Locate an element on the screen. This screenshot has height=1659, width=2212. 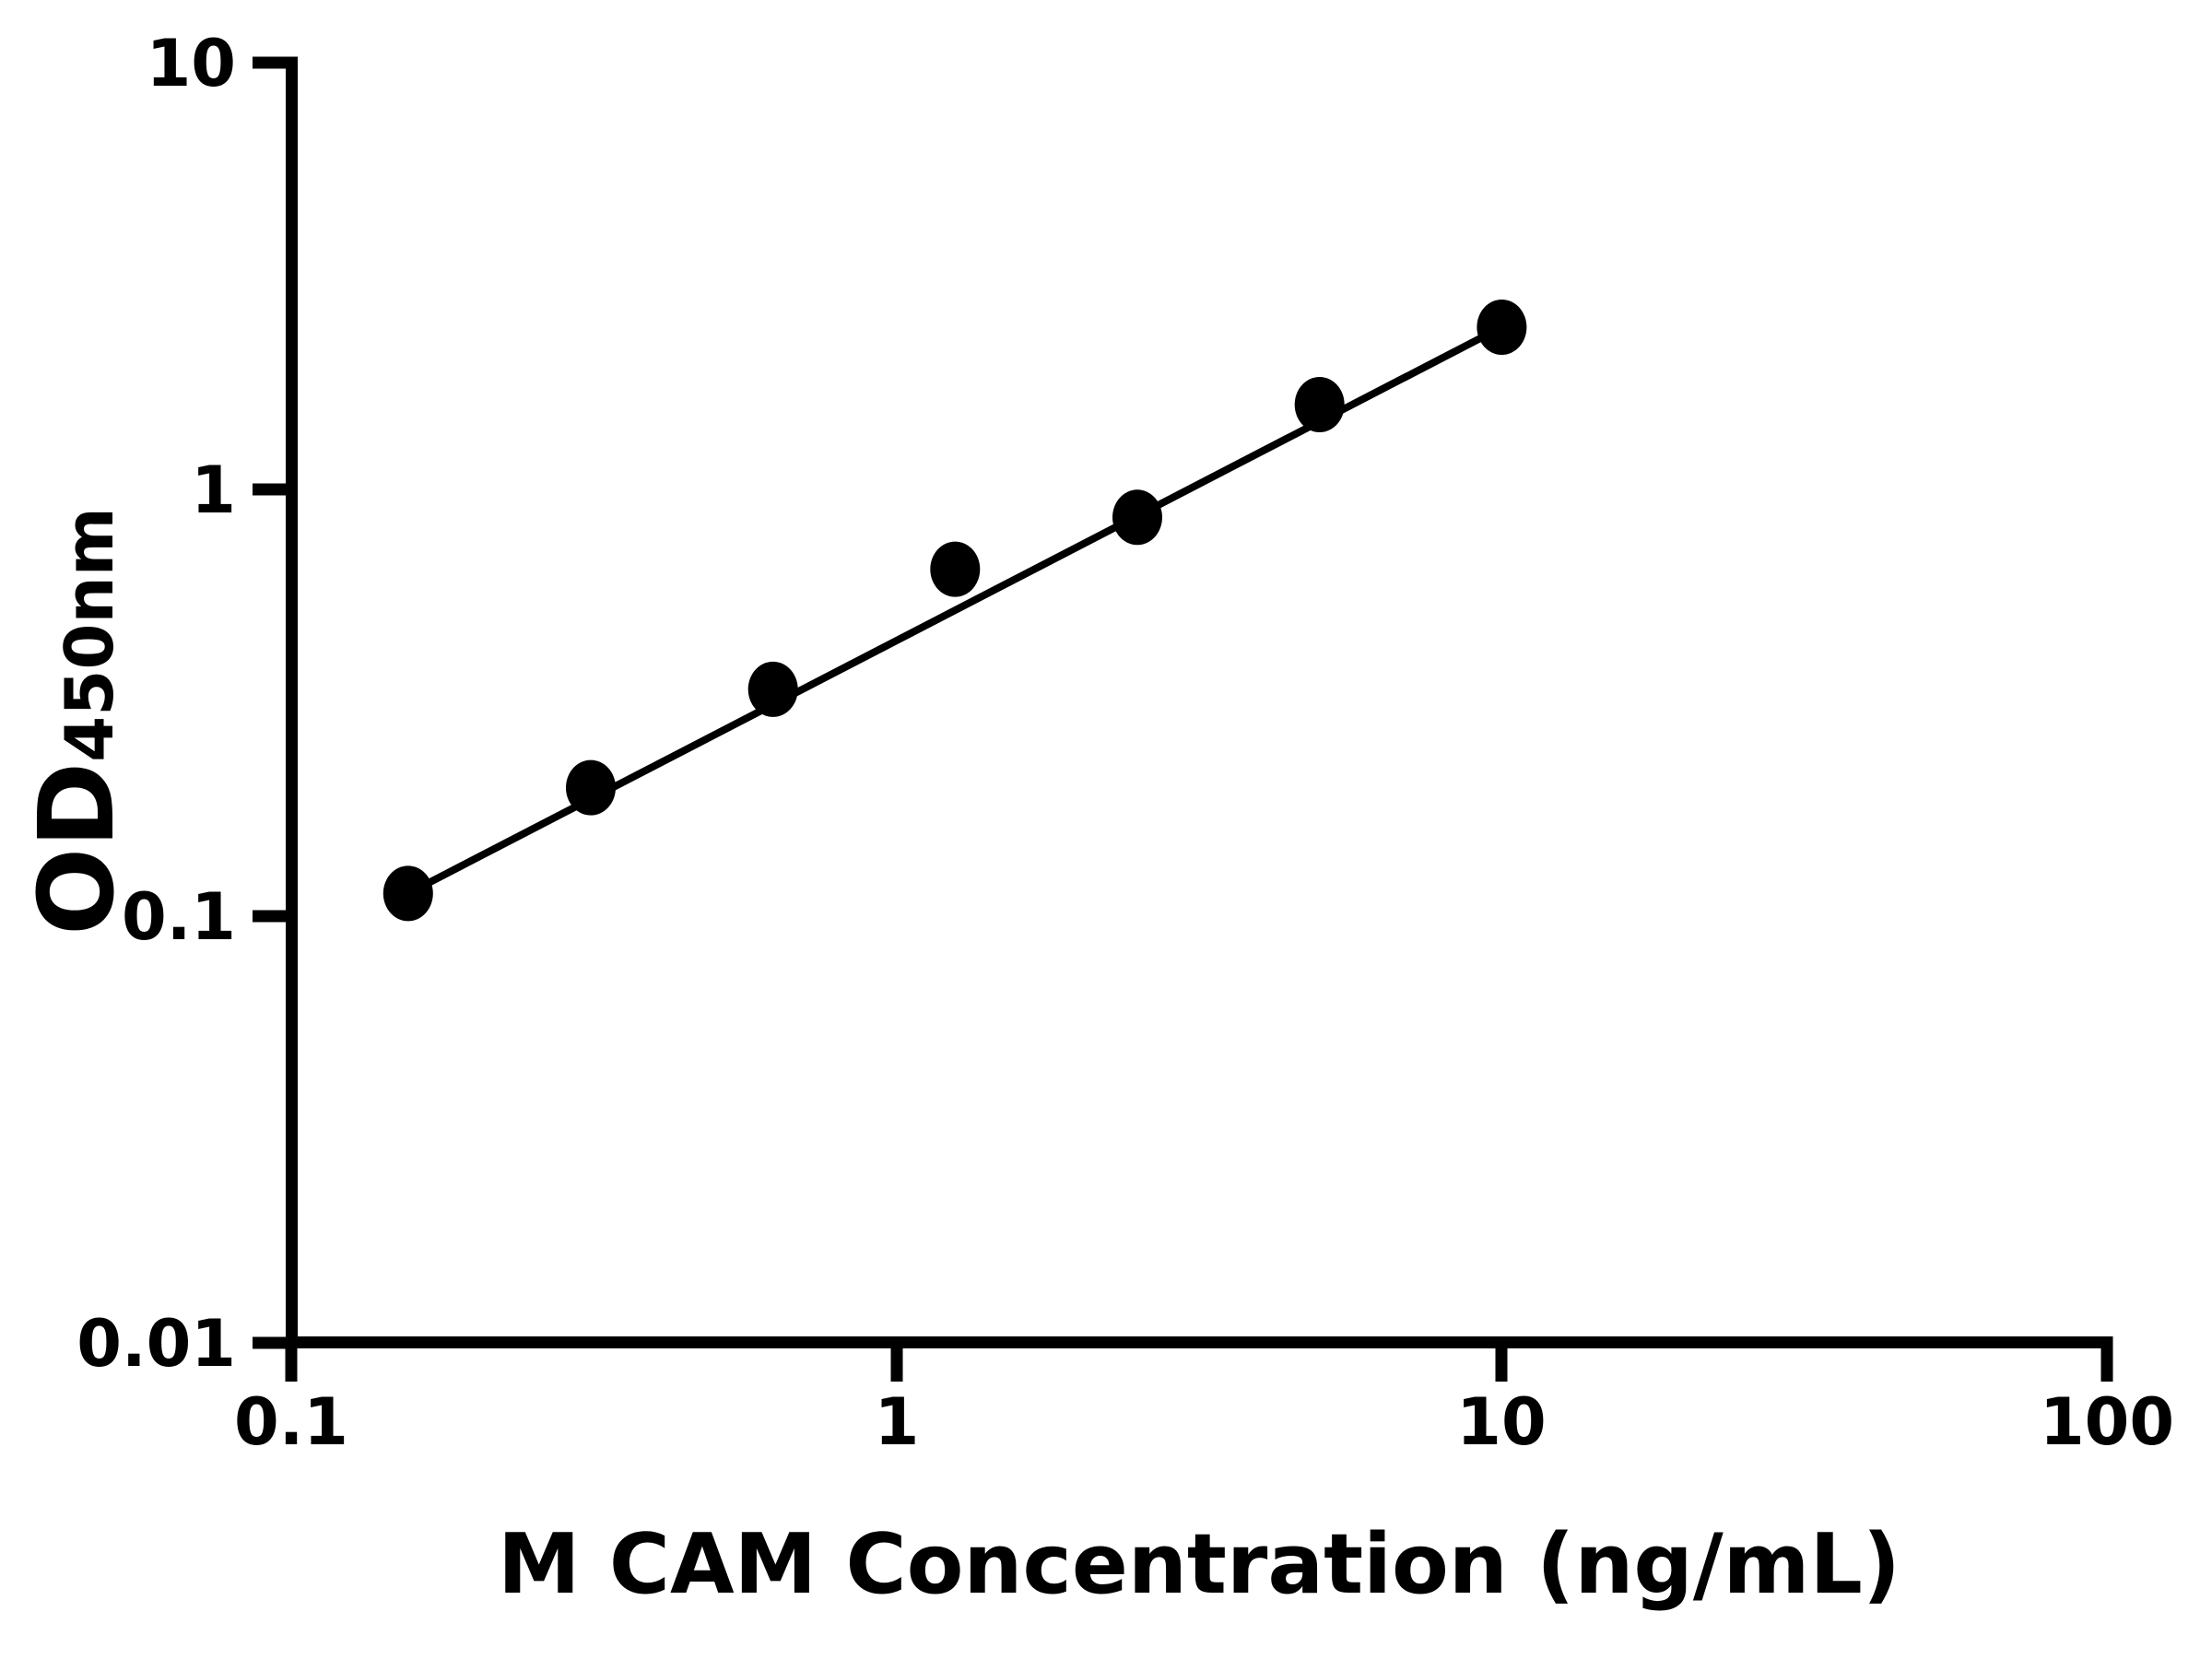
x-axis-title: M CAM Concentration (ng/mL) is located at coordinates (1199, 1564).